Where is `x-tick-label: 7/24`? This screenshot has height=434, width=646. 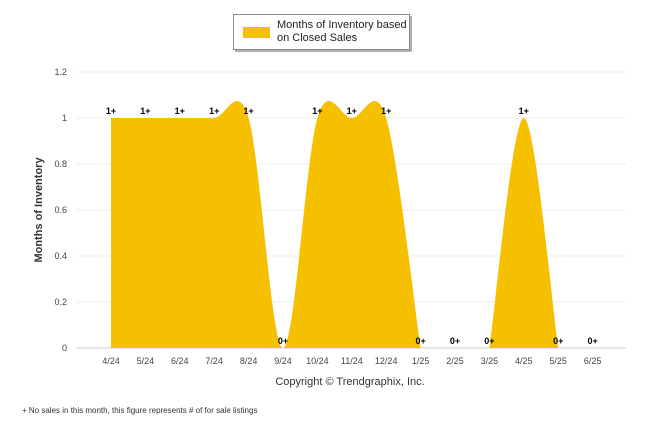
x-tick-label: 7/24 is located at coordinates (214, 361).